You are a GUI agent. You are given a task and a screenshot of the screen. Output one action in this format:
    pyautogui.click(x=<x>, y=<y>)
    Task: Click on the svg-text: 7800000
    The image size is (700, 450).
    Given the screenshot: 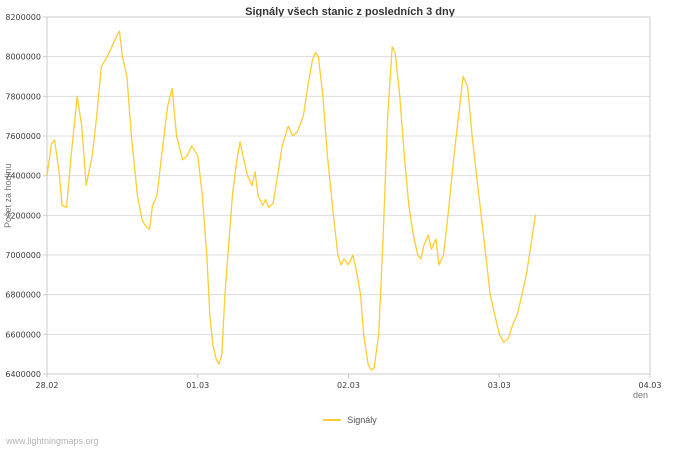 What is the action you would take?
    pyautogui.click(x=23, y=96)
    